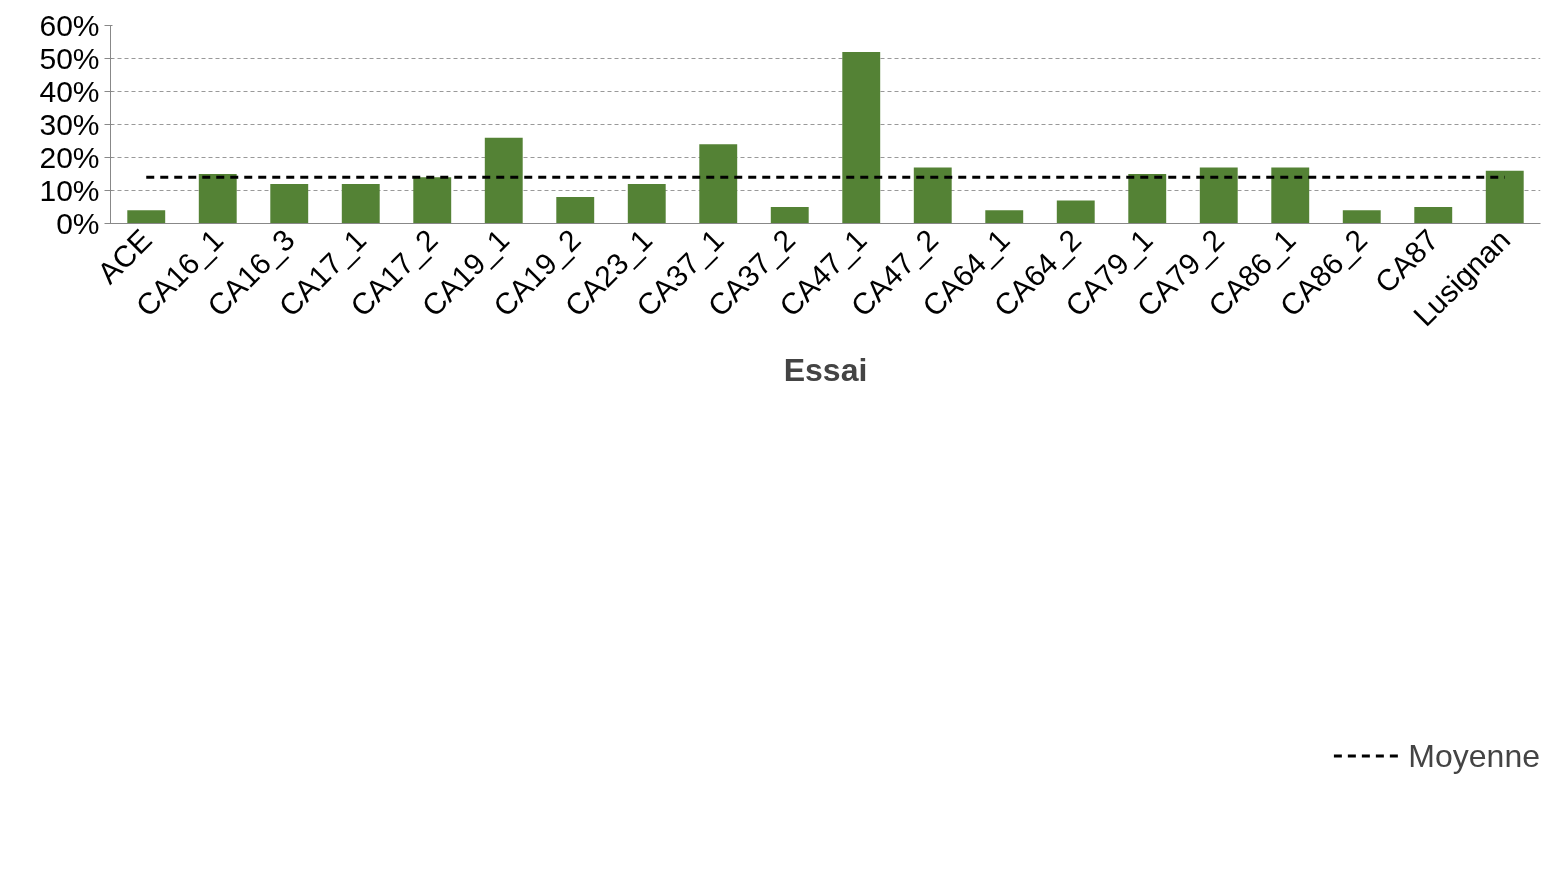 This screenshot has width=1554, height=895. I want to click on y-tick-label: 0%, so click(78, 223).